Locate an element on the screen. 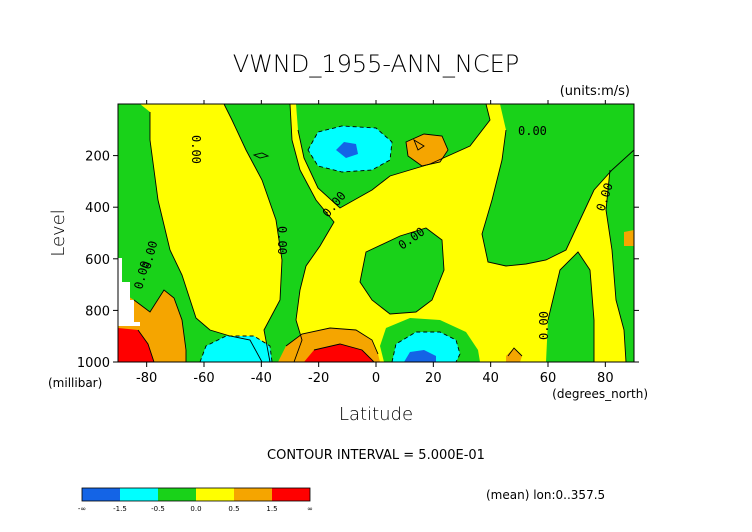 This screenshot has height=532, width=752. x-tick-label: 40 is located at coordinates (490, 378).